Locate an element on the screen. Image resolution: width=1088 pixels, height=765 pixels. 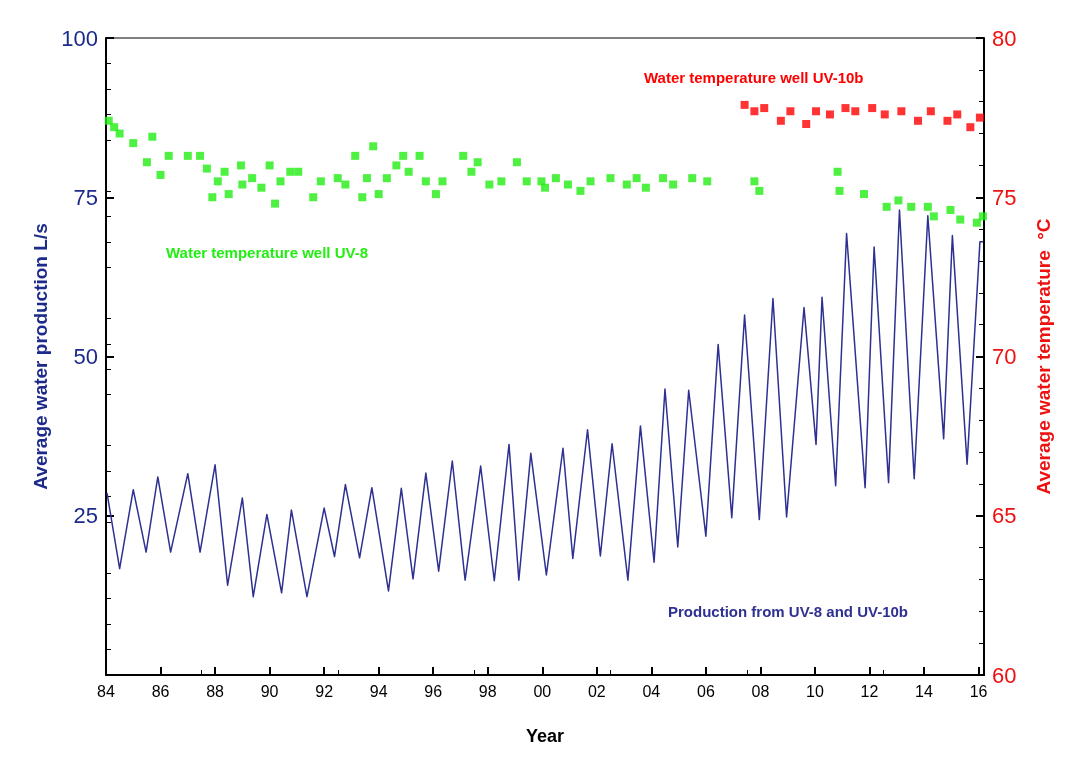
y-tick-label: 100 is located at coordinates (79, 38).